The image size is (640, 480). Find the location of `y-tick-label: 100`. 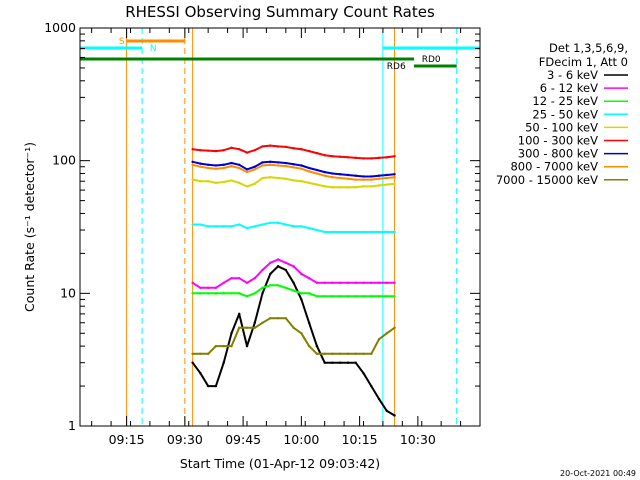

y-tick-label: 100 is located at coordinates (64, 160).